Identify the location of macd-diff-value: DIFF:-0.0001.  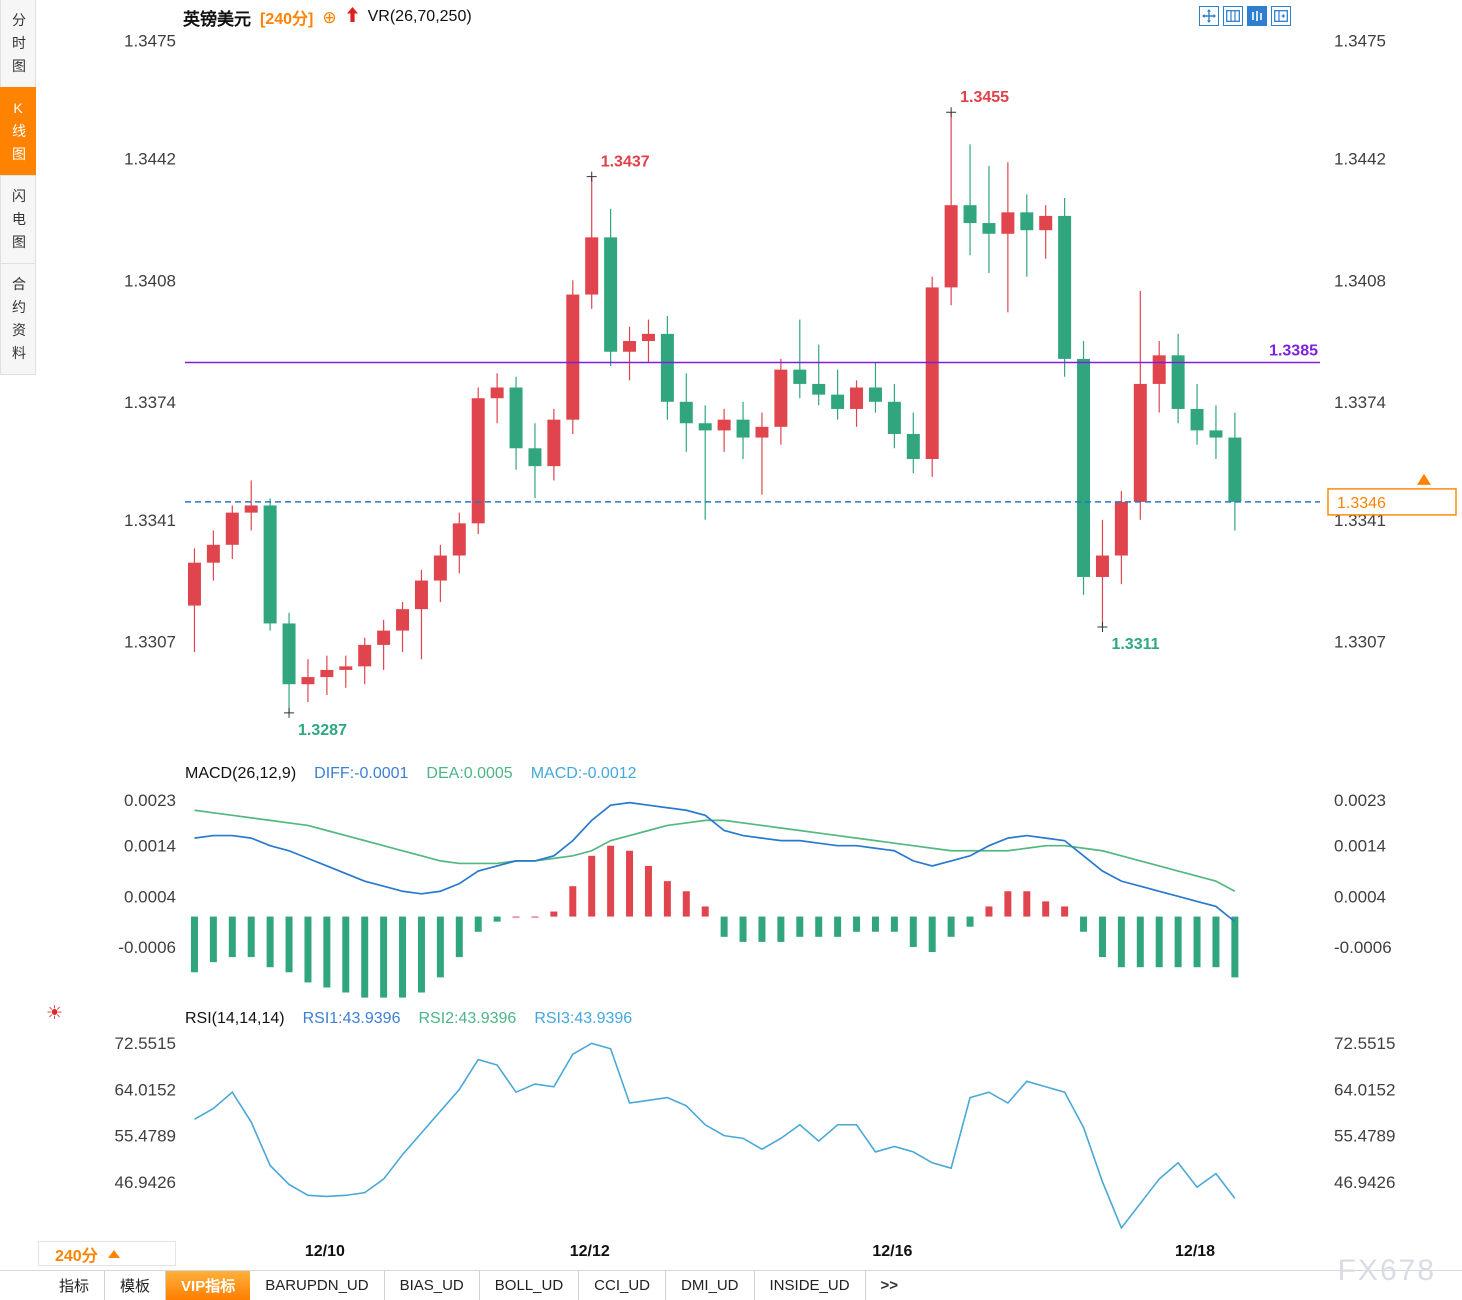
(361, 773).